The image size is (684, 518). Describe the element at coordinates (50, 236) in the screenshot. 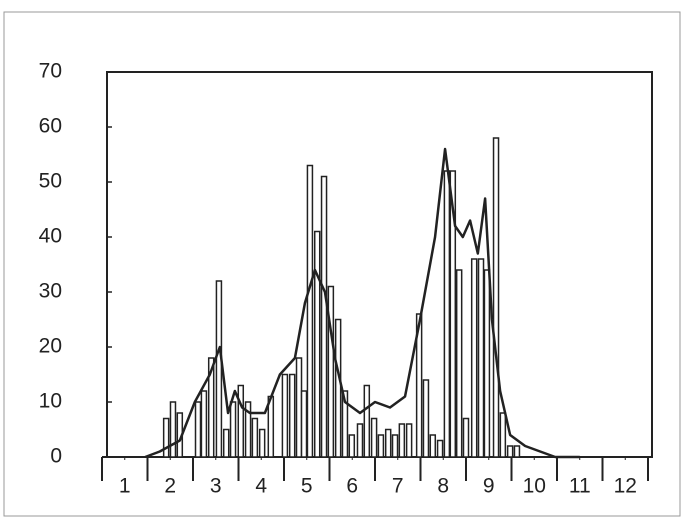

I see `y-tick-label: 40` at that location.